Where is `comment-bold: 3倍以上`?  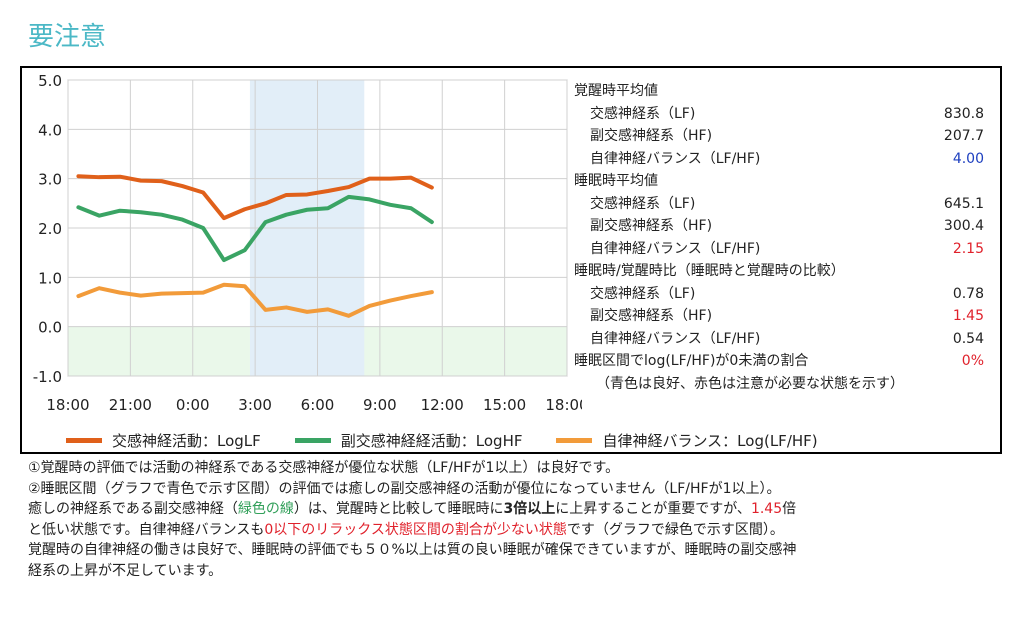 comment-bold: 3倍以上 is located at coordinates (529, 509).